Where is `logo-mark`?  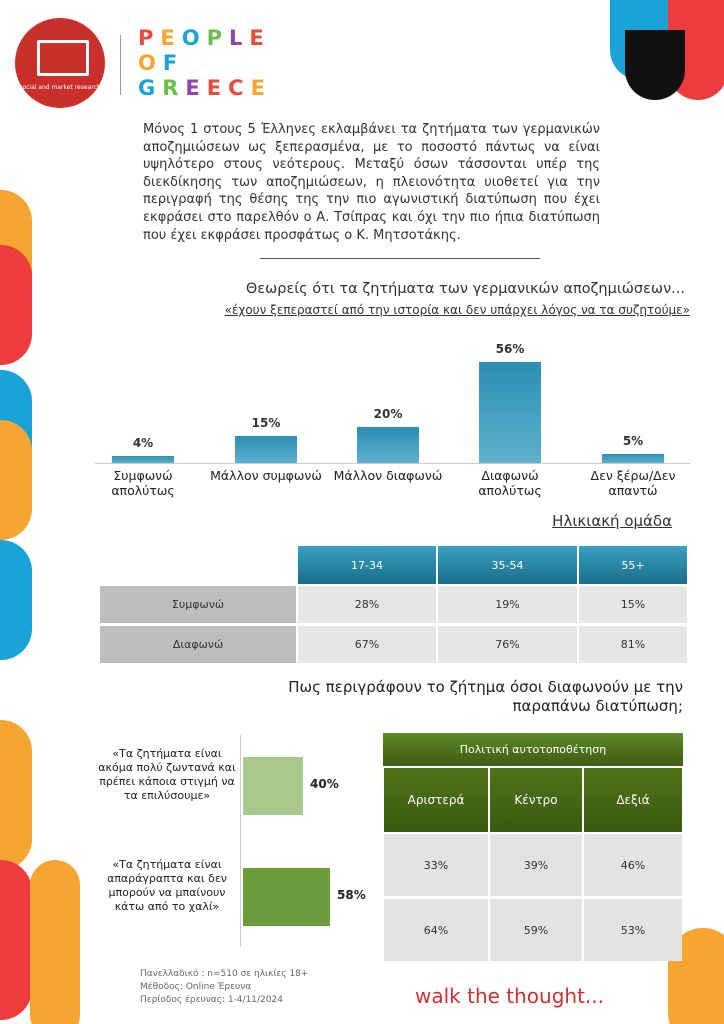 logo-mark is located at coordinates (63, 58).